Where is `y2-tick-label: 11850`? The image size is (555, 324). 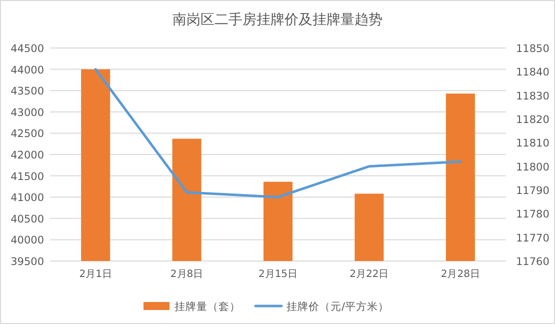
y2-tick-label: 11850 is located at coordinates (533, 49).